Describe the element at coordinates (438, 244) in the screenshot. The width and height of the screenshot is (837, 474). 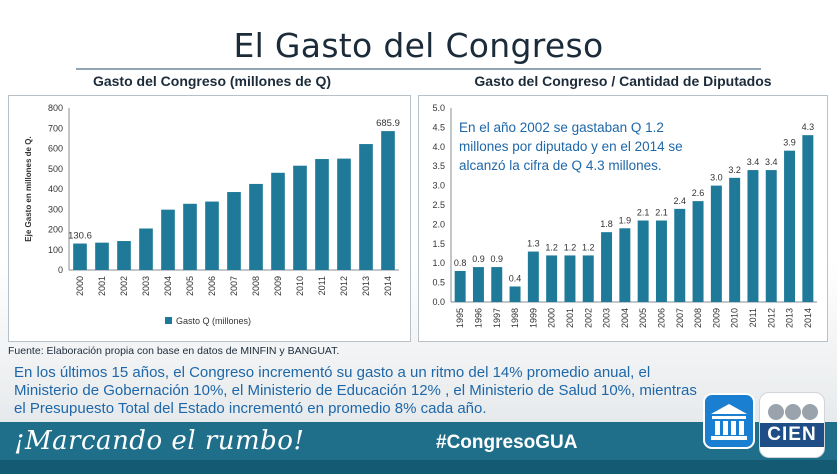
I see `y-tick-label: 1.5` at that location.